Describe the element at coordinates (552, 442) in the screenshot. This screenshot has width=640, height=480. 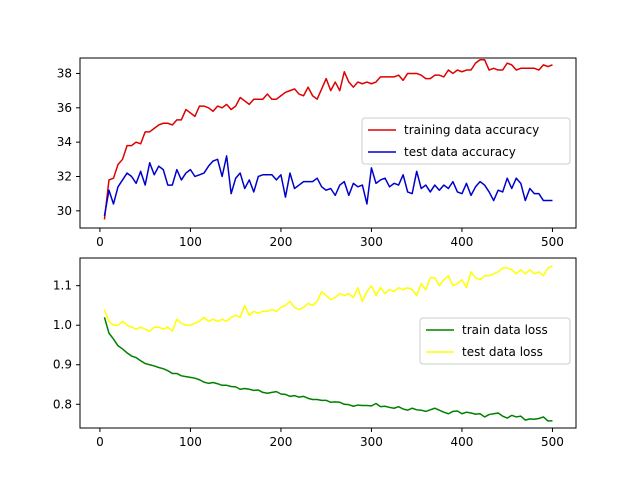
I see `loss-x-tick-label: 500` at that location.